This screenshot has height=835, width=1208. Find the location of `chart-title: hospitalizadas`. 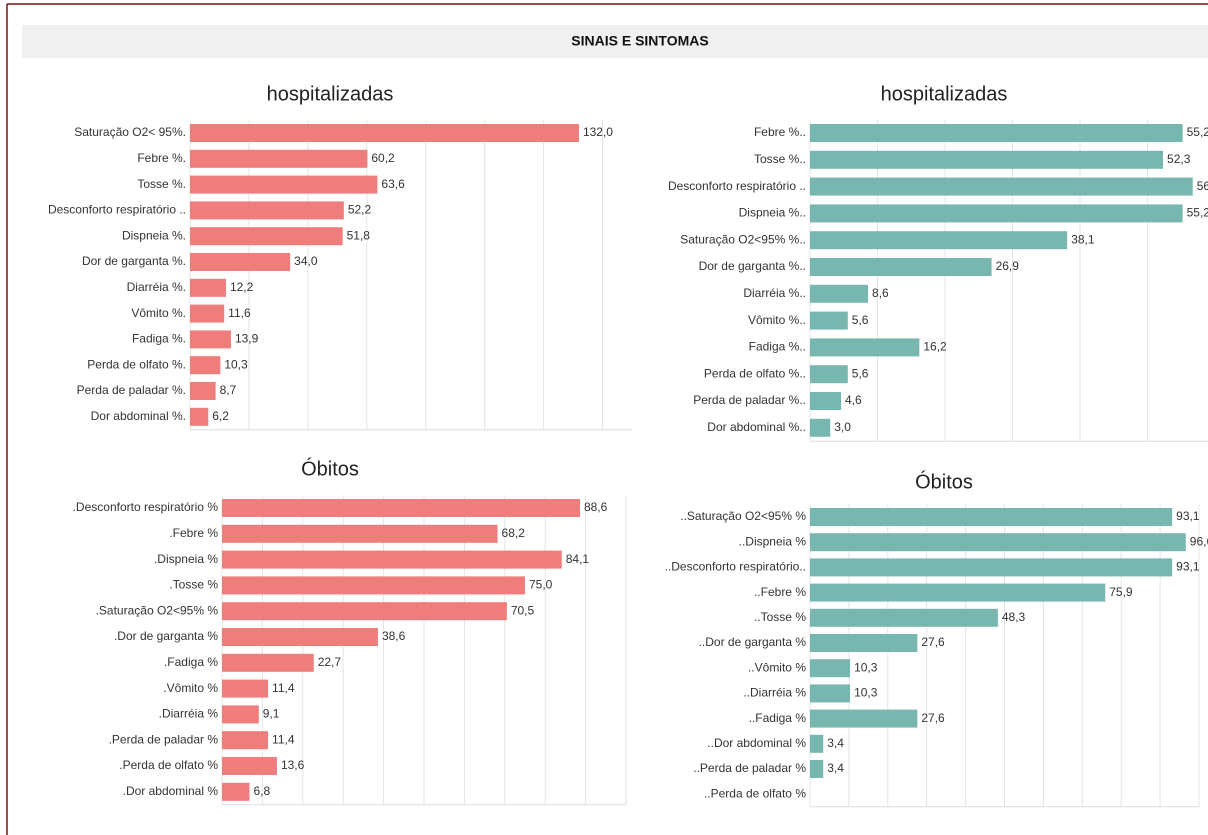

chart-title: hospitalizadas is located at coordinates (330, 94).